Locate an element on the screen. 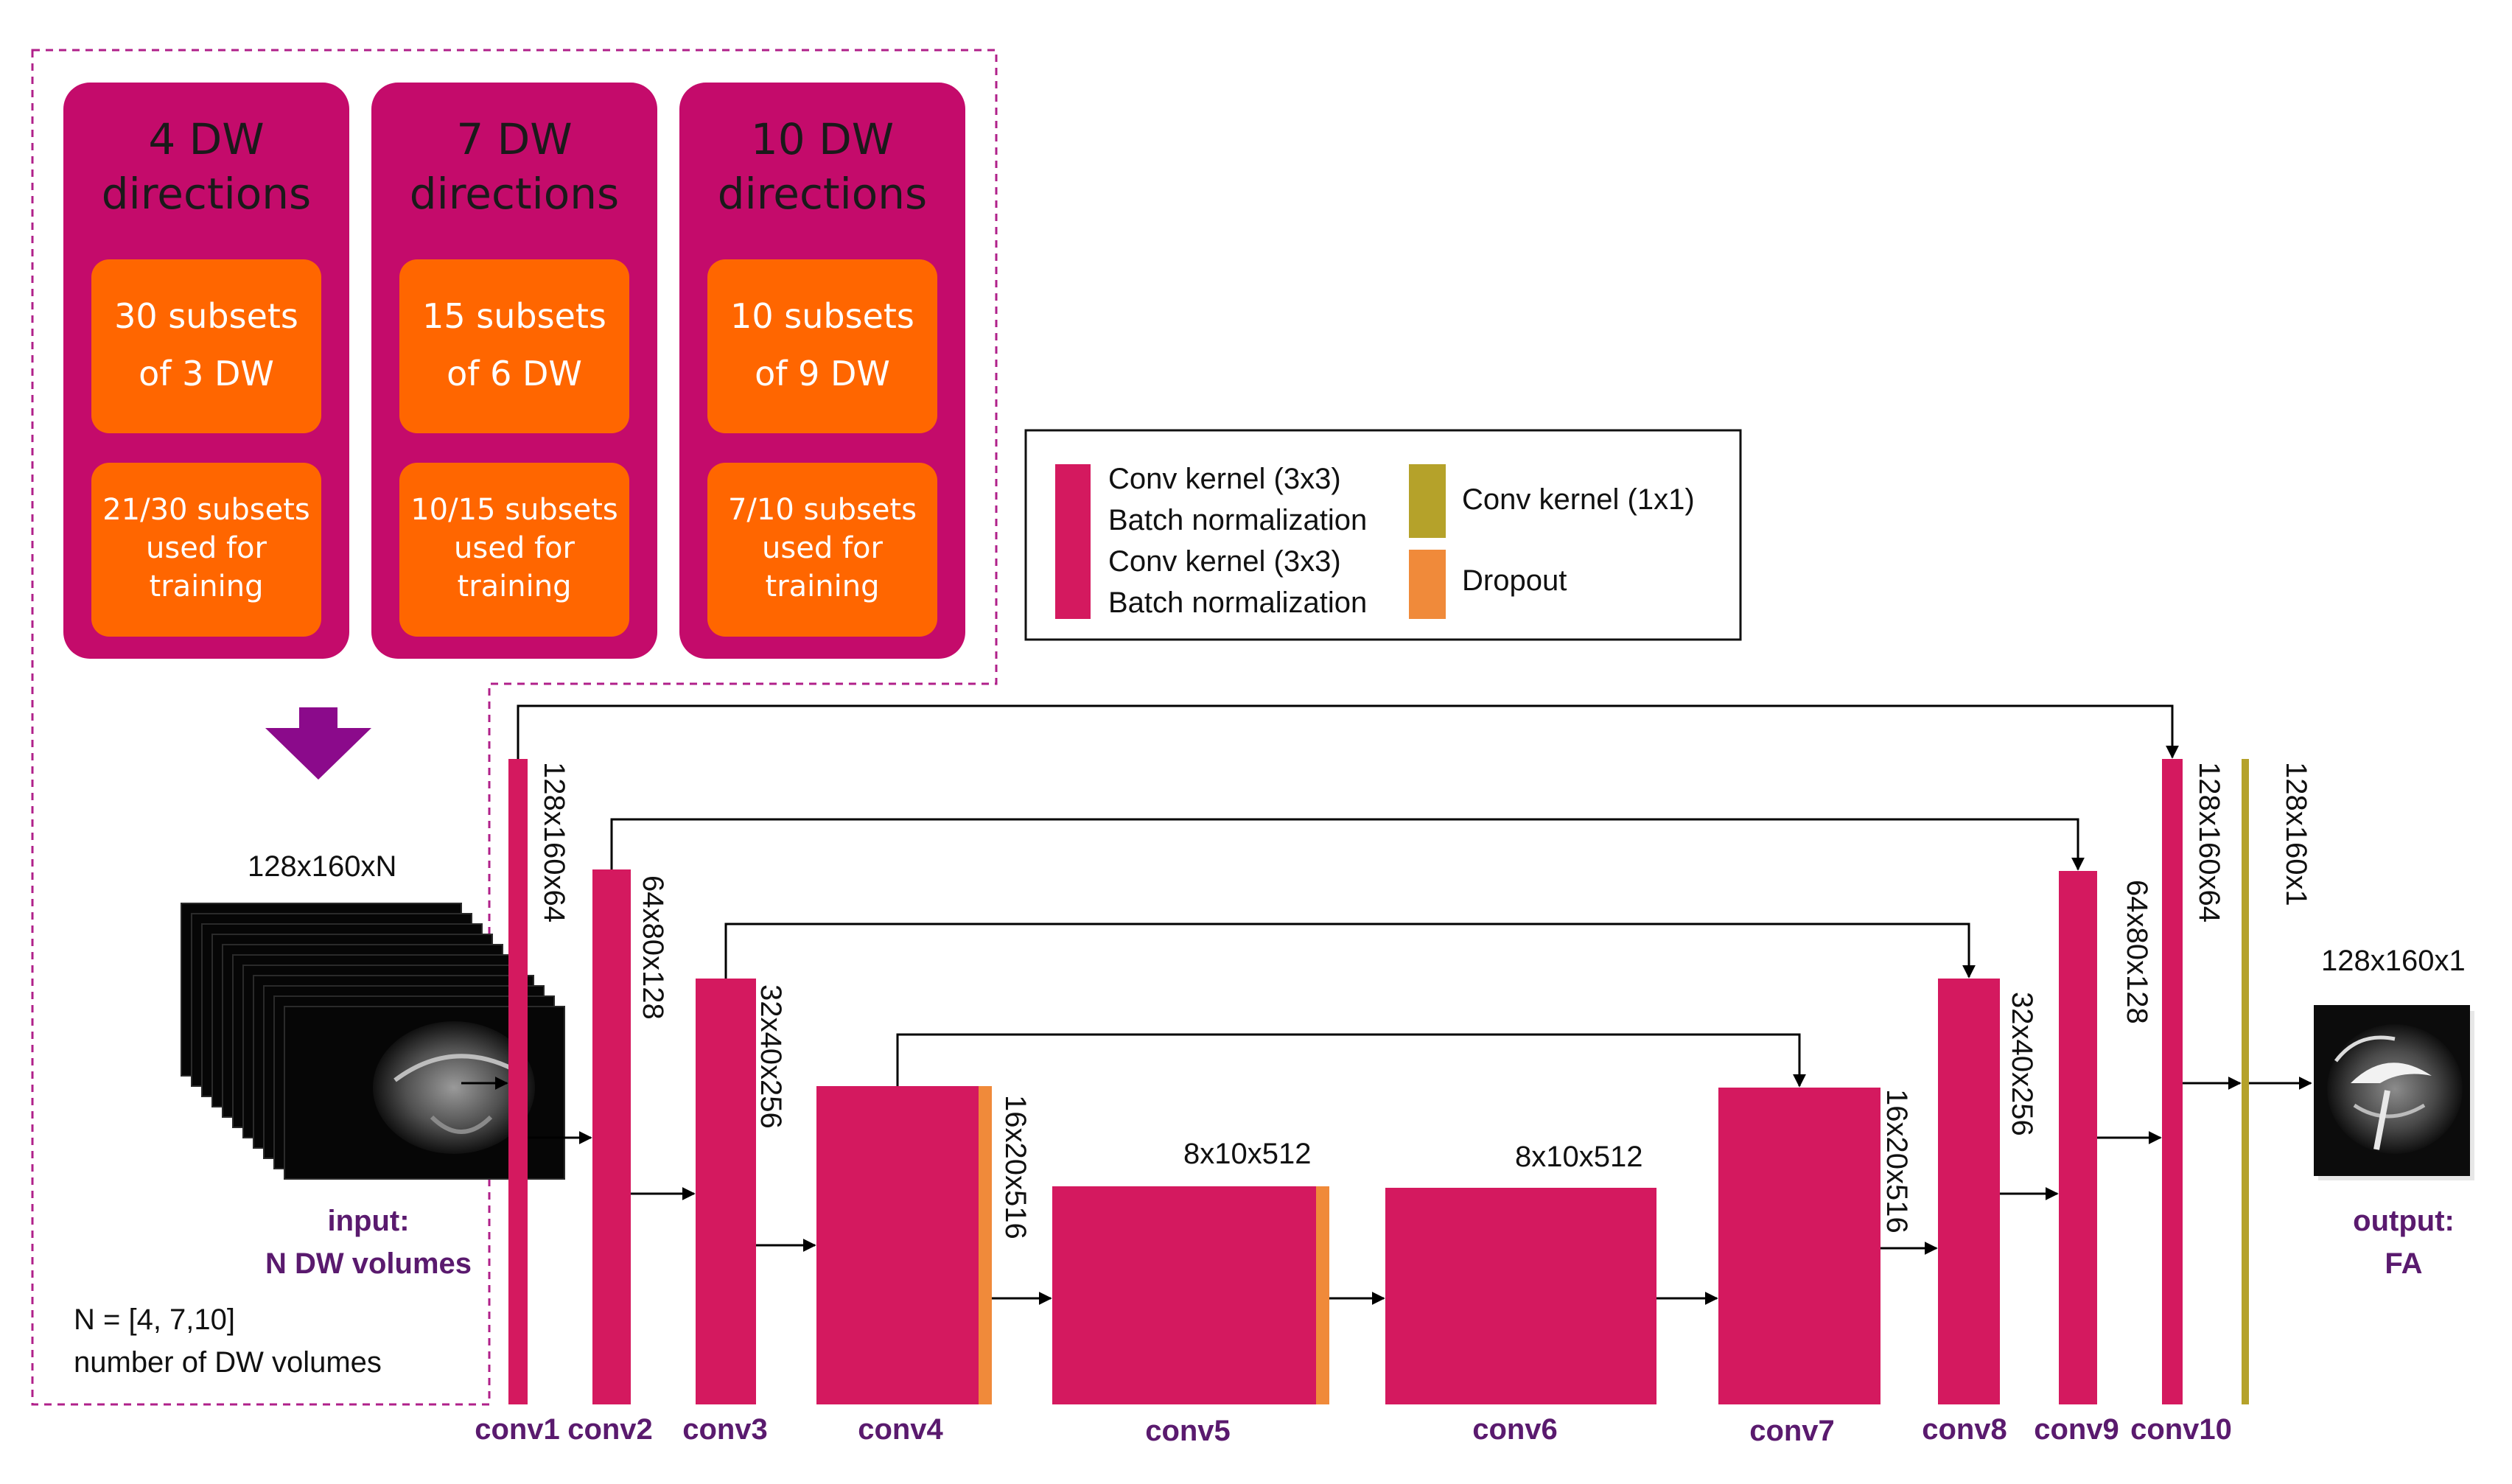 The width and height of the screenshot is (2512, 1484). legend-conv1x1-text: Conv kernel (1x1) is located at coordinates (1578, 500).